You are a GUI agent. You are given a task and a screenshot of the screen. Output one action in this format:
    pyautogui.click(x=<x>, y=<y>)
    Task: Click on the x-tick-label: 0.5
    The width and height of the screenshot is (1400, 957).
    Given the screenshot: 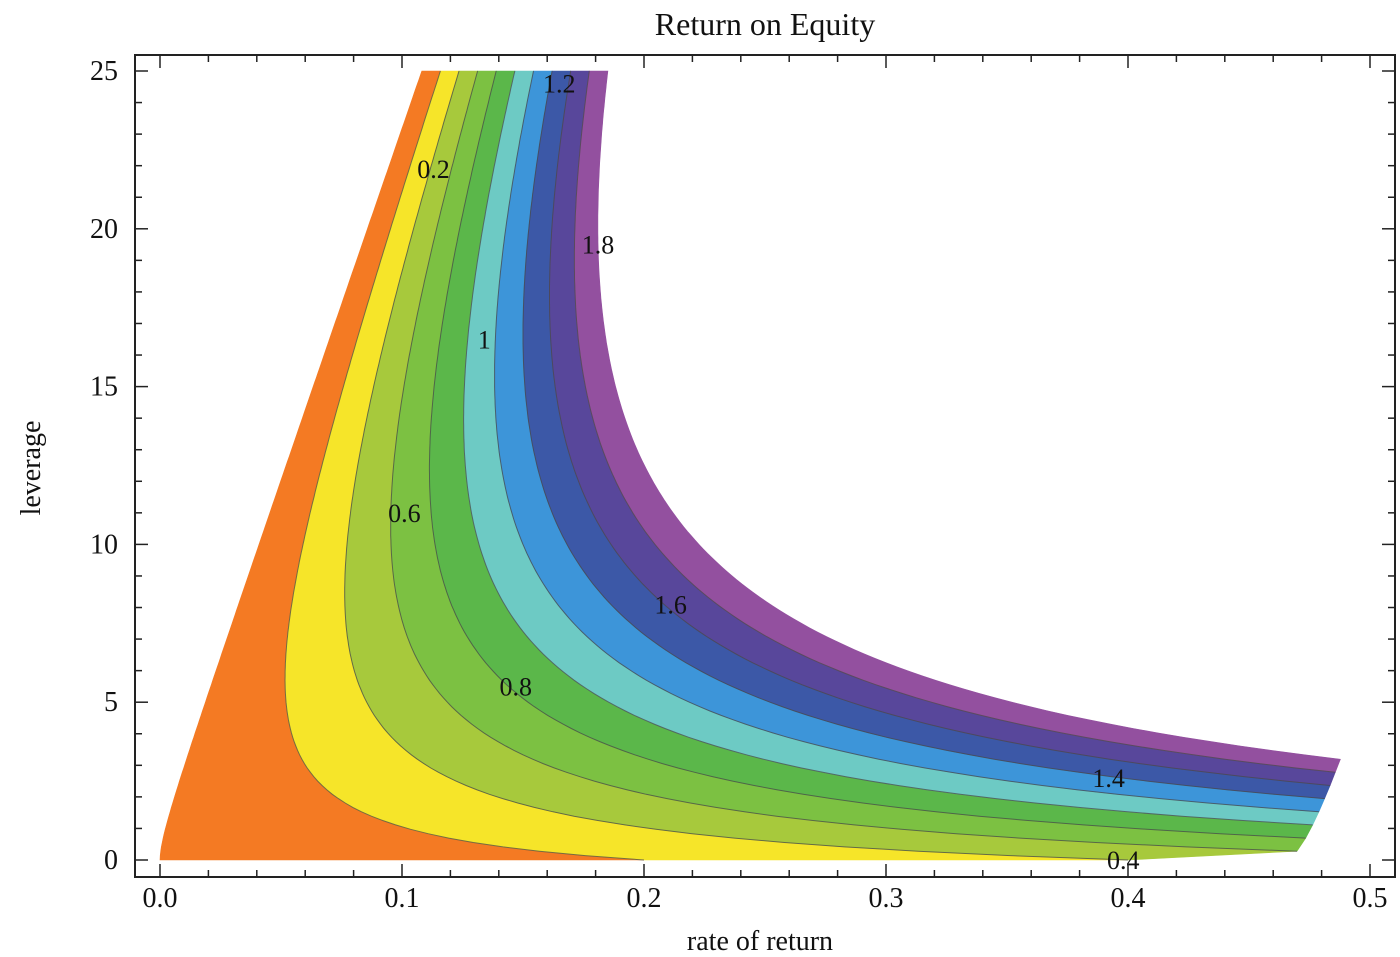 What is the action you would take?
    pyautogui.click(x=1370, y=898)
    